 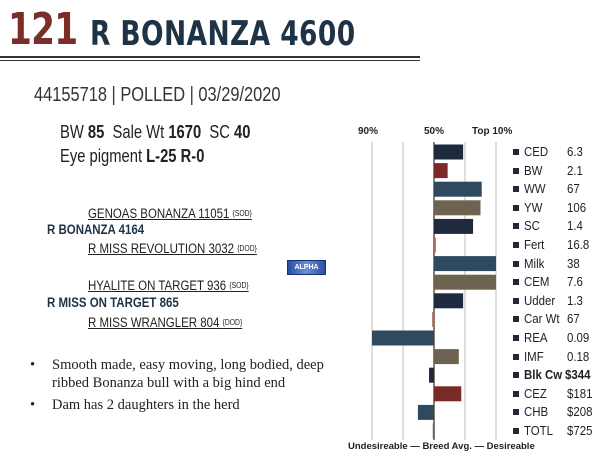 What do you see at coordinates (441, 446) in the screenshot?
I see `chart-footer: Undesireable — Breed Avg. — Desireable` at bounding box center [441, 446].